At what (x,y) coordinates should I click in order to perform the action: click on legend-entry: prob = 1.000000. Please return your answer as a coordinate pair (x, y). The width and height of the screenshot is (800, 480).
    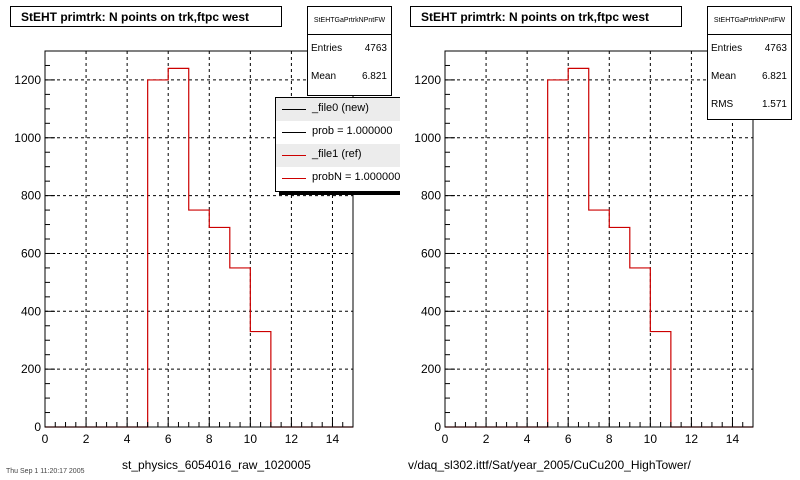
    Looking at the image, I should click on (338, 132).